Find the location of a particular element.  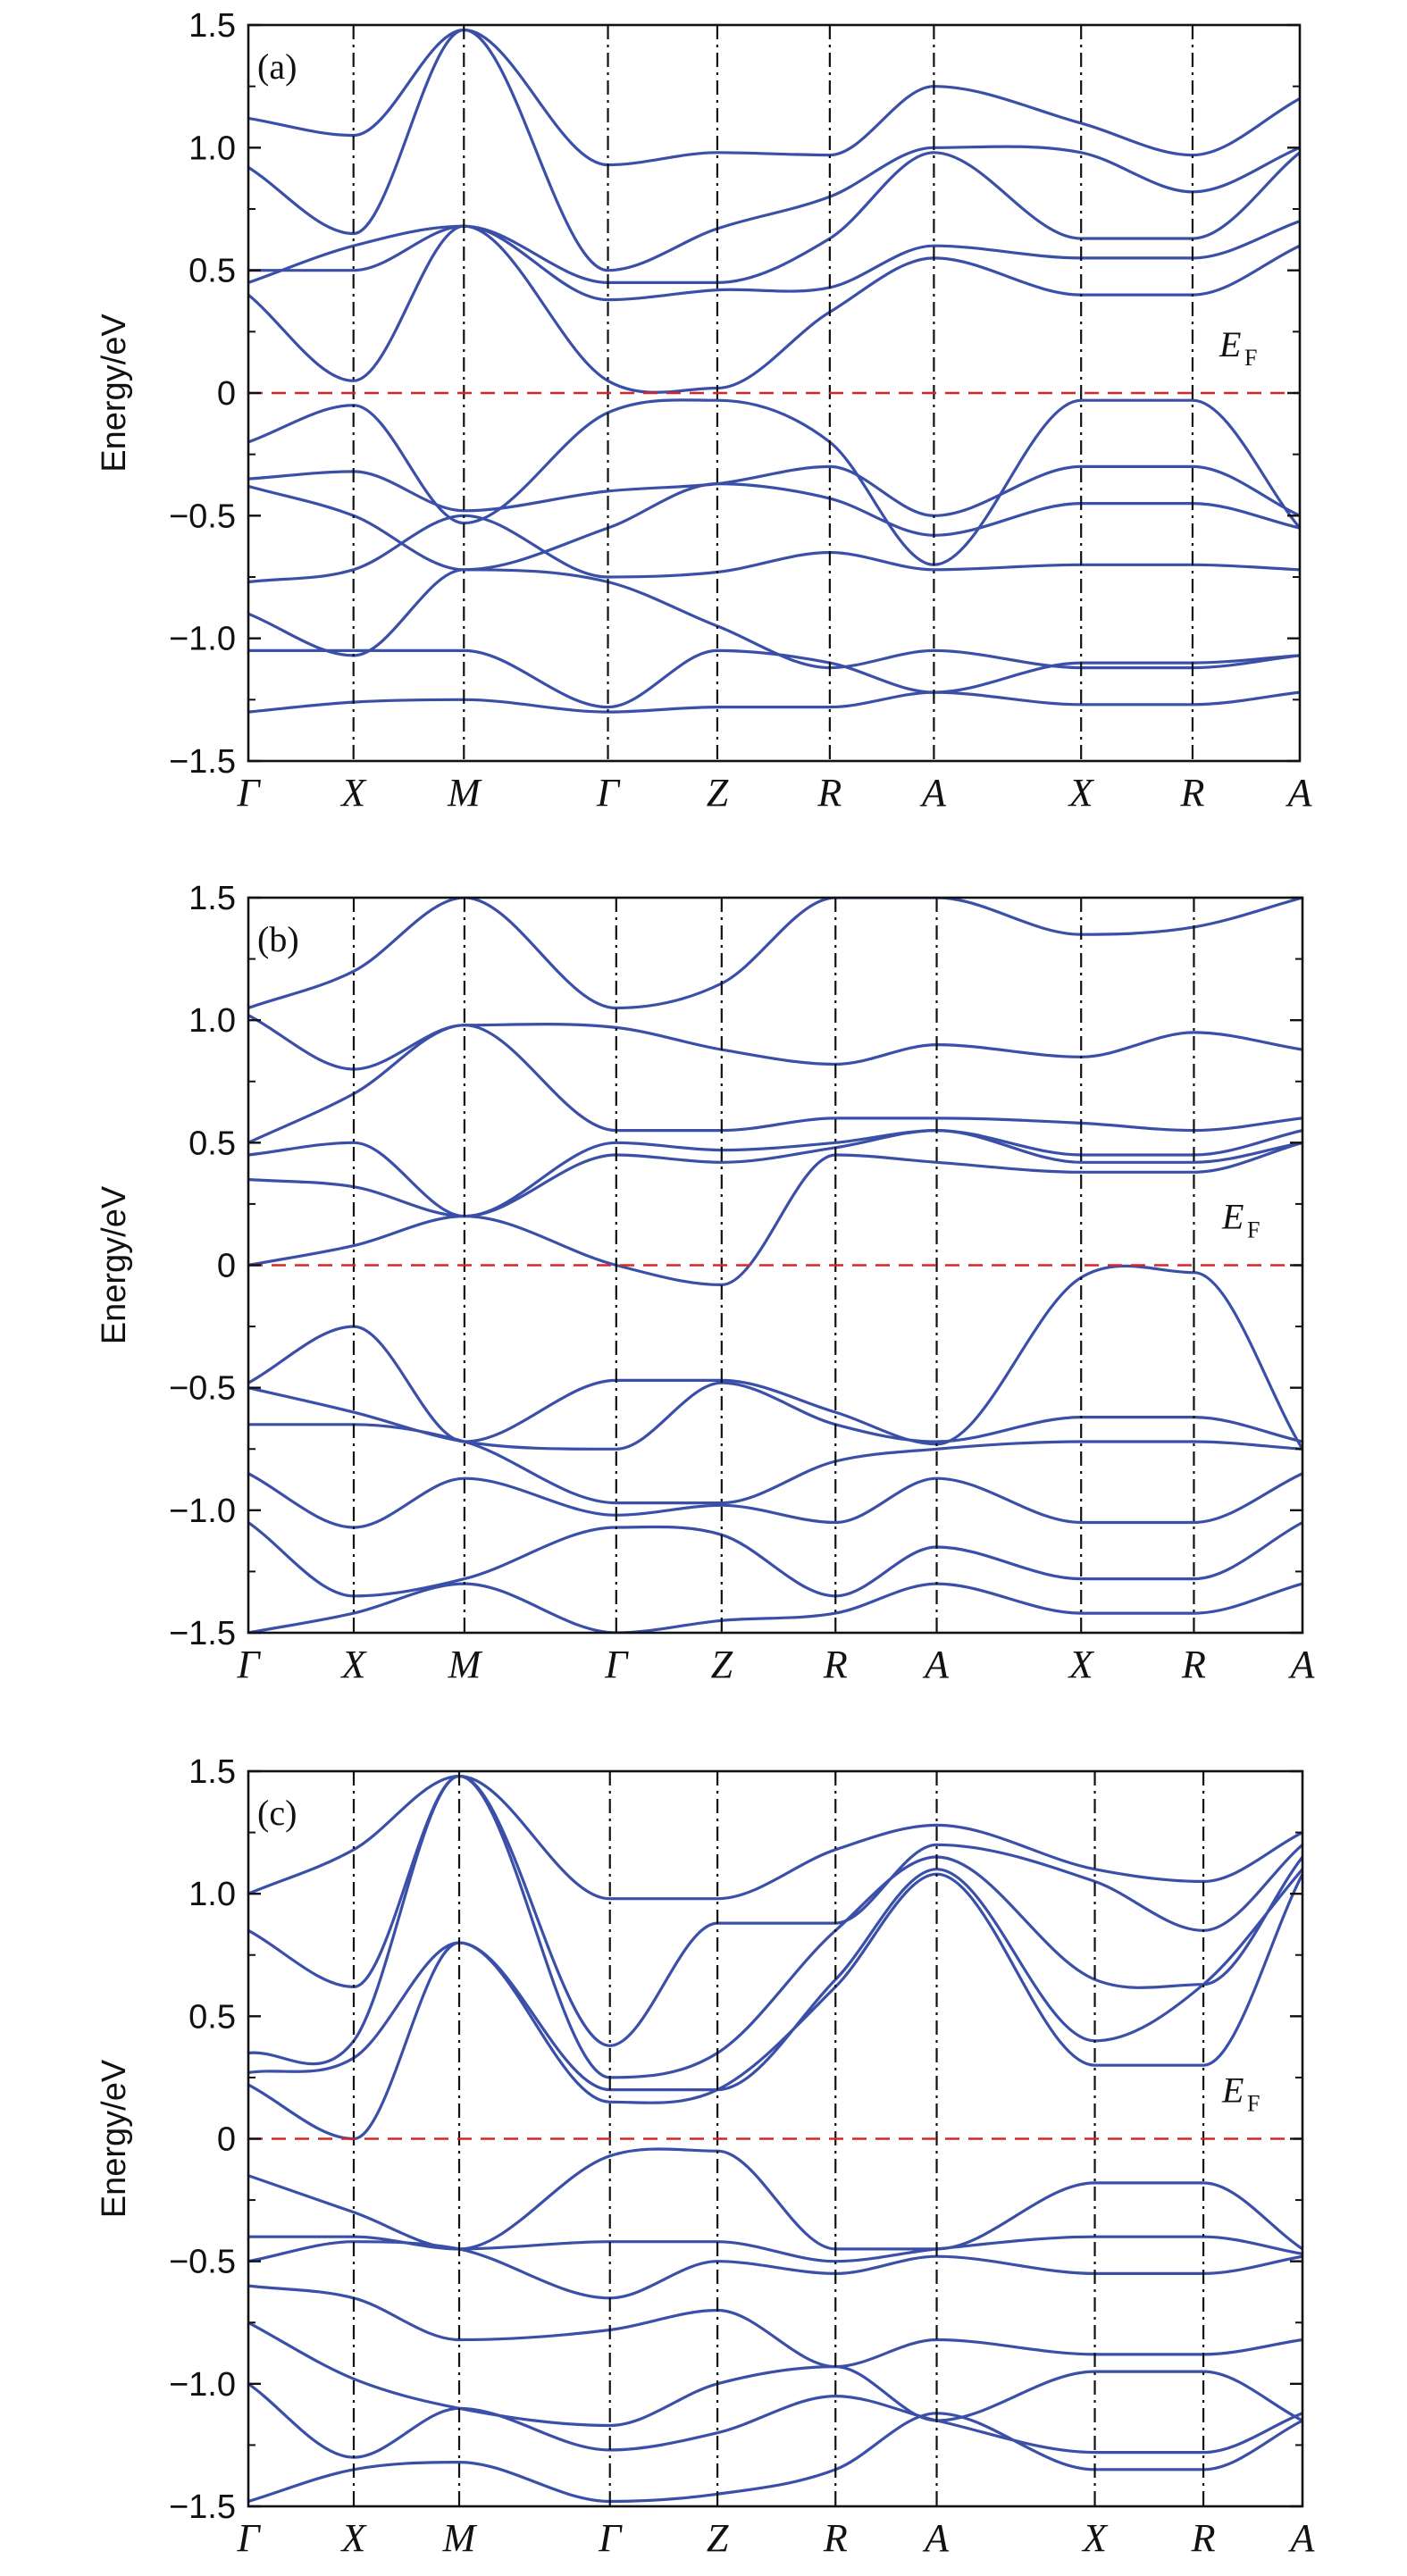

panel-label: (a) is located at coordinates (277, 67).